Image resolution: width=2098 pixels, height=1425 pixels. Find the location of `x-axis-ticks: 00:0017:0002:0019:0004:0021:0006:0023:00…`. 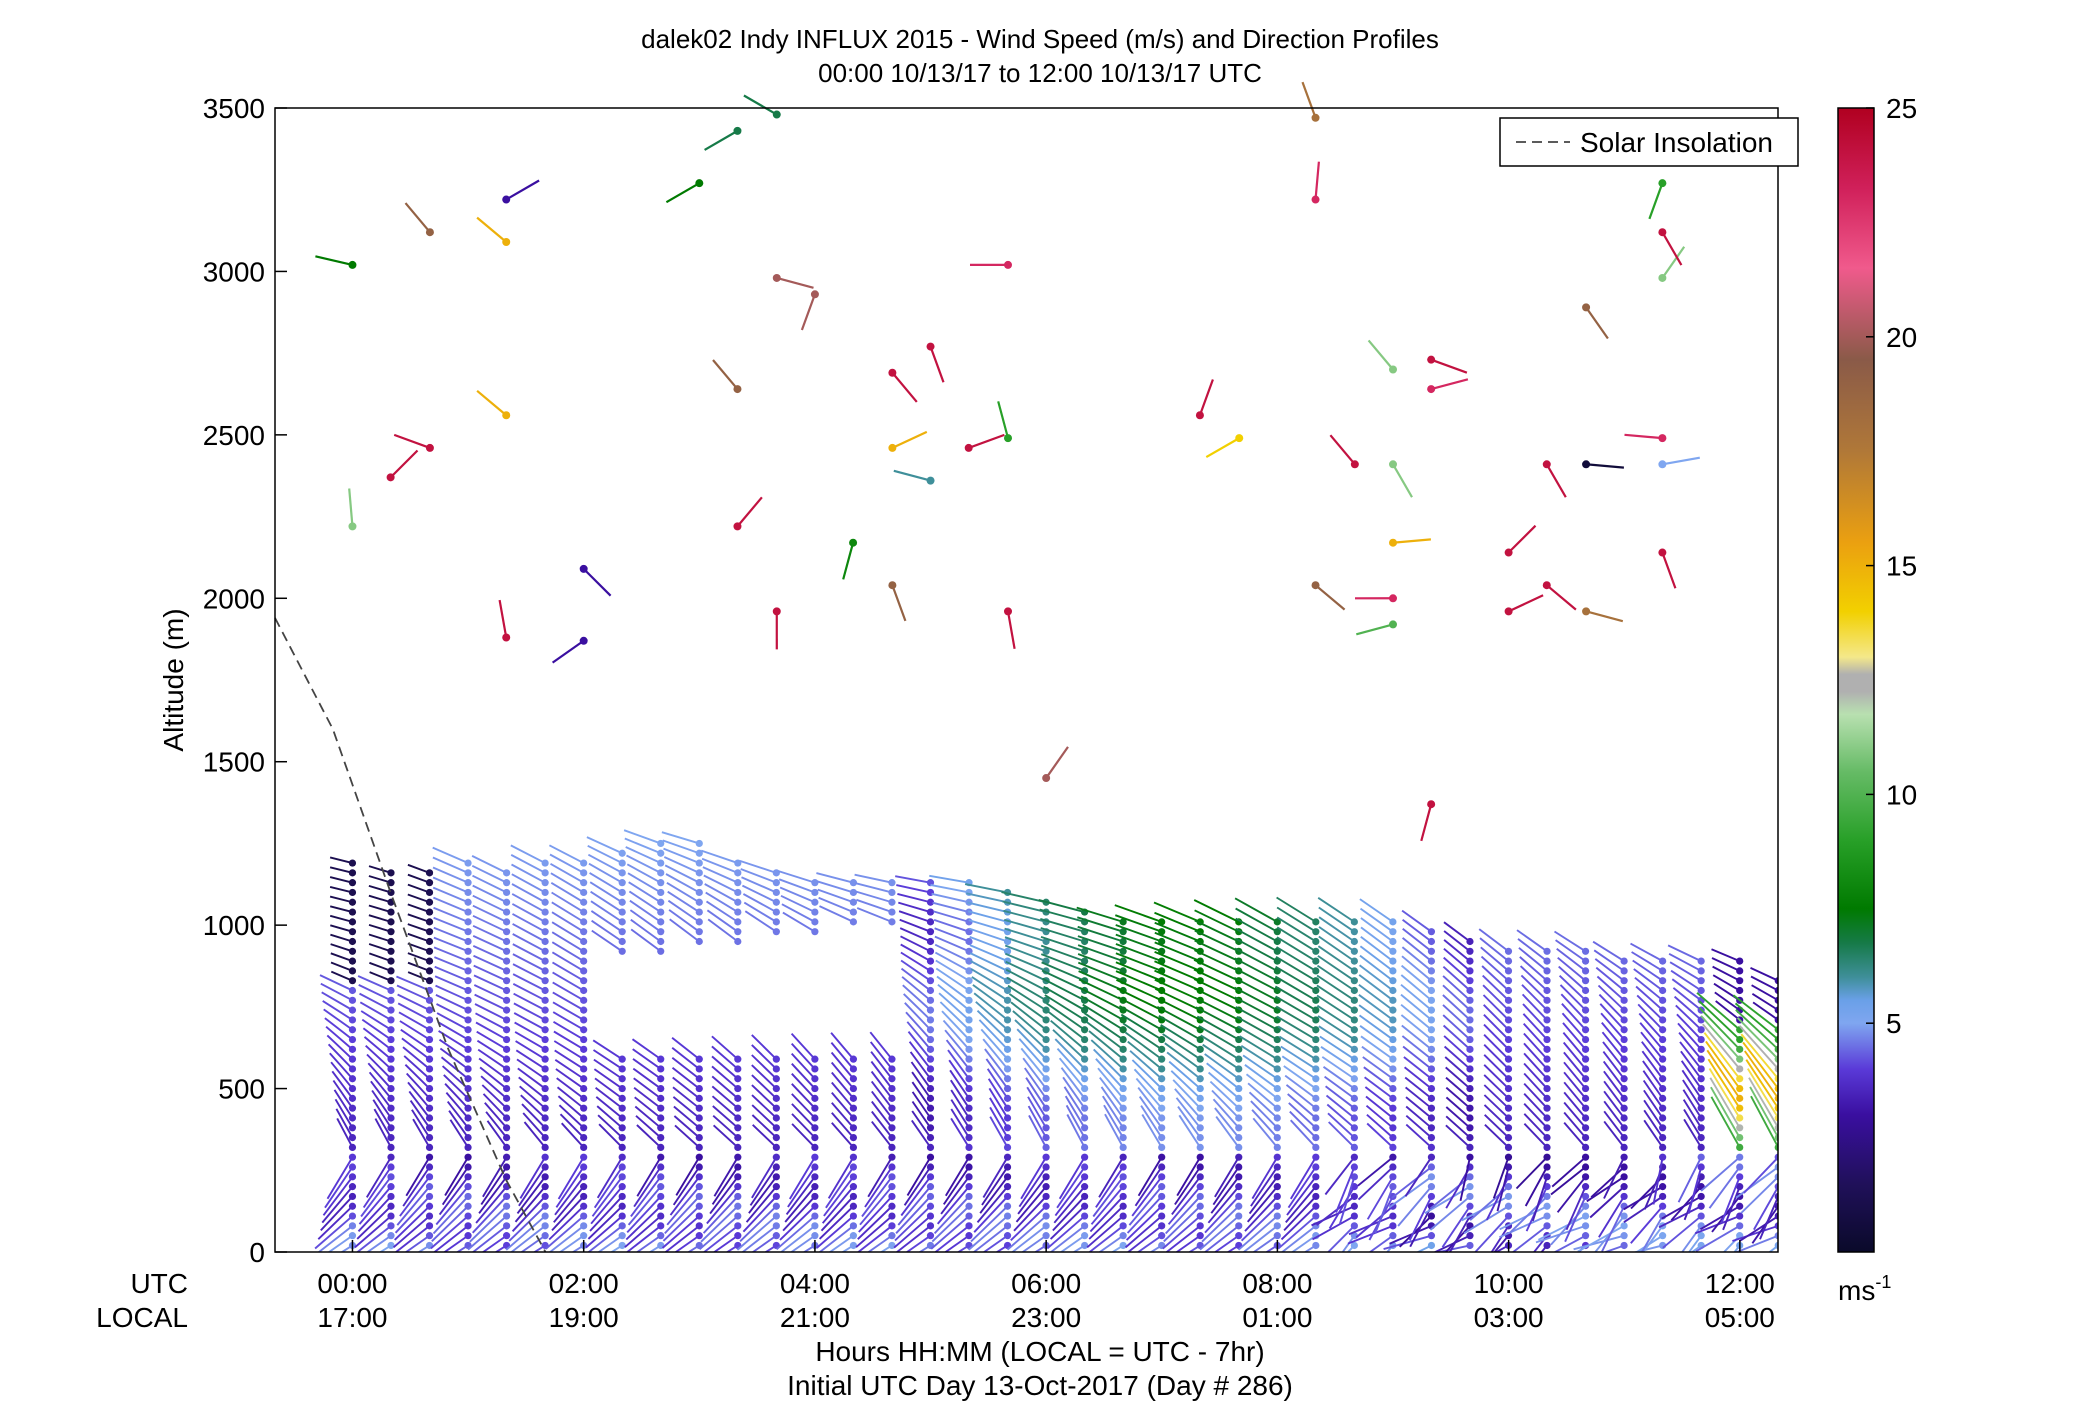

x-axis-ticks: 00:0017:0002:0019:0004:0021:0006:0023:00… is located at coordinates (1046, 1286).